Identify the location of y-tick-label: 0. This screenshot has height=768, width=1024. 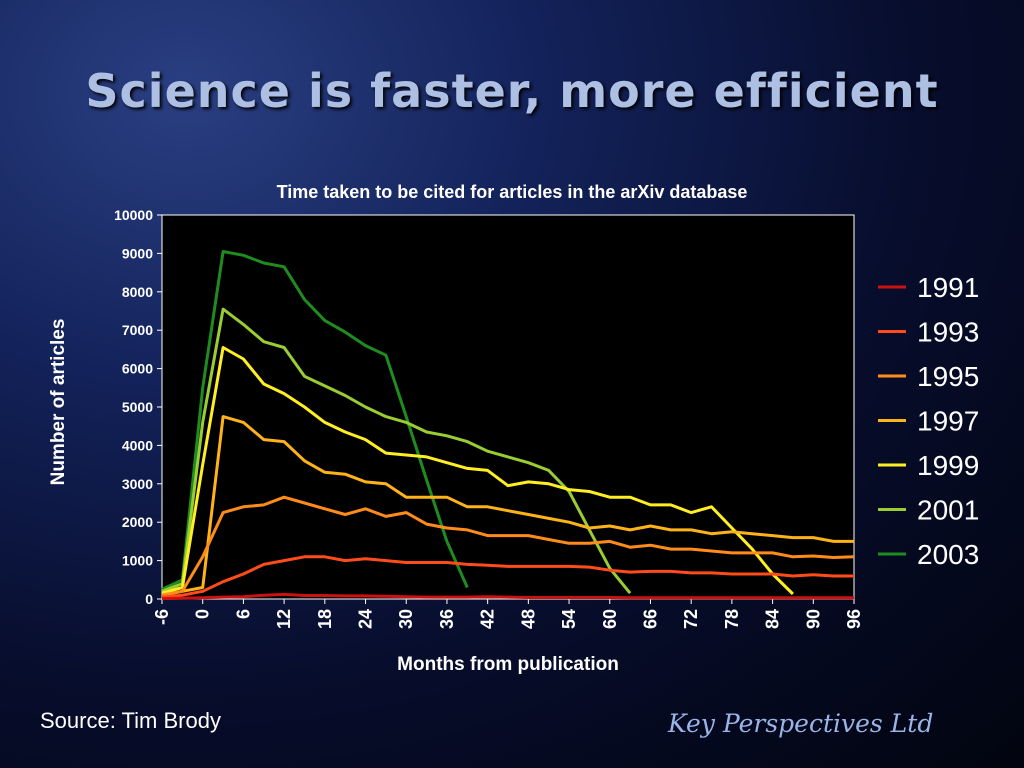
(149, 599).